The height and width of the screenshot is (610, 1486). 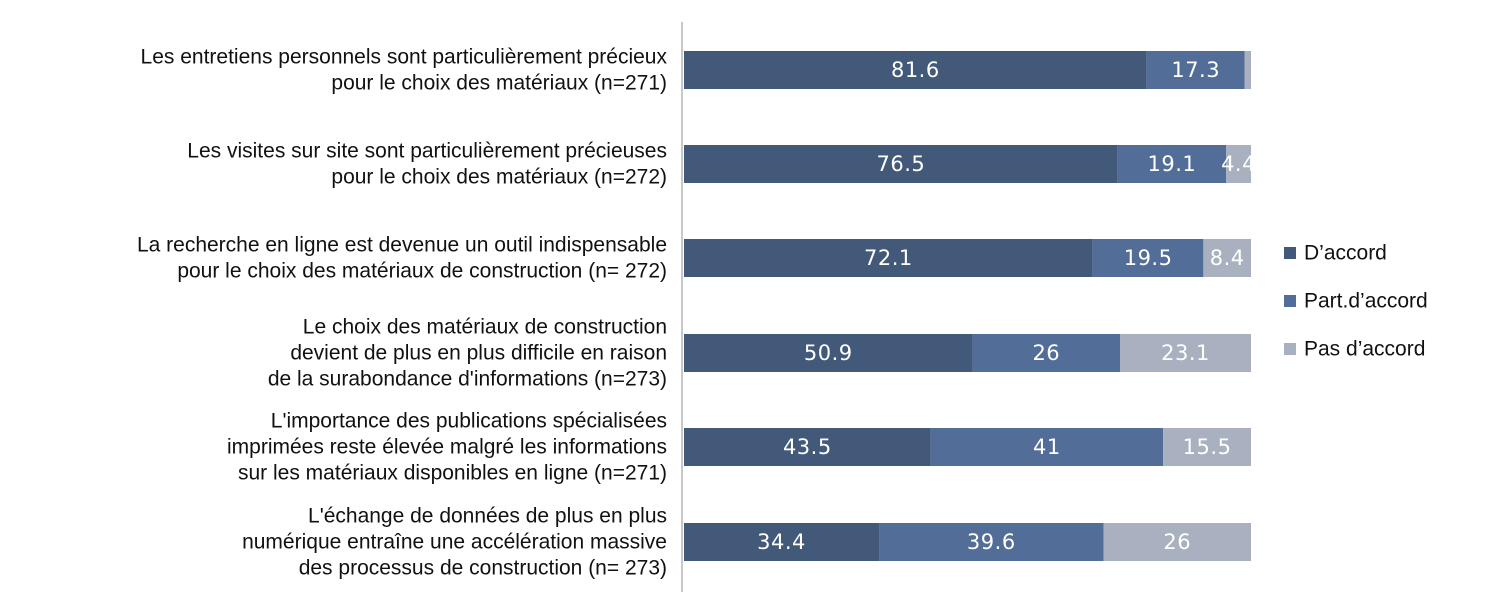 I want to click on data-label: 72.1, so click(x=888, y=258).